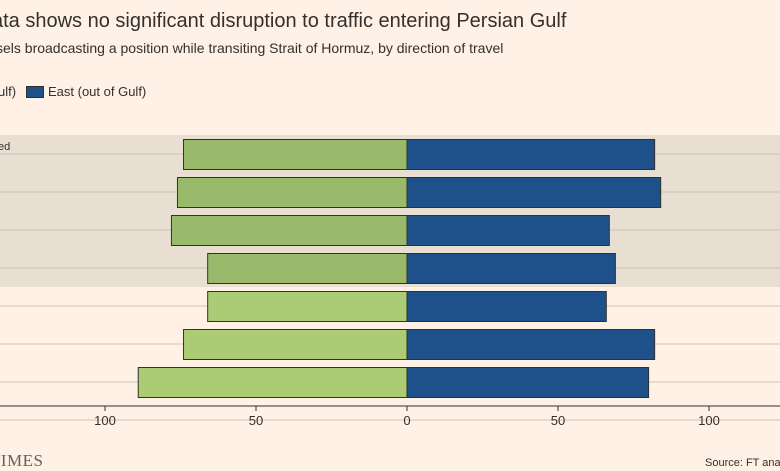 This screenshot has width=780, height=471. Describe the element at coordinates (22, 460) in the screenshot. I see `ft-logo: TIMES` at that location.